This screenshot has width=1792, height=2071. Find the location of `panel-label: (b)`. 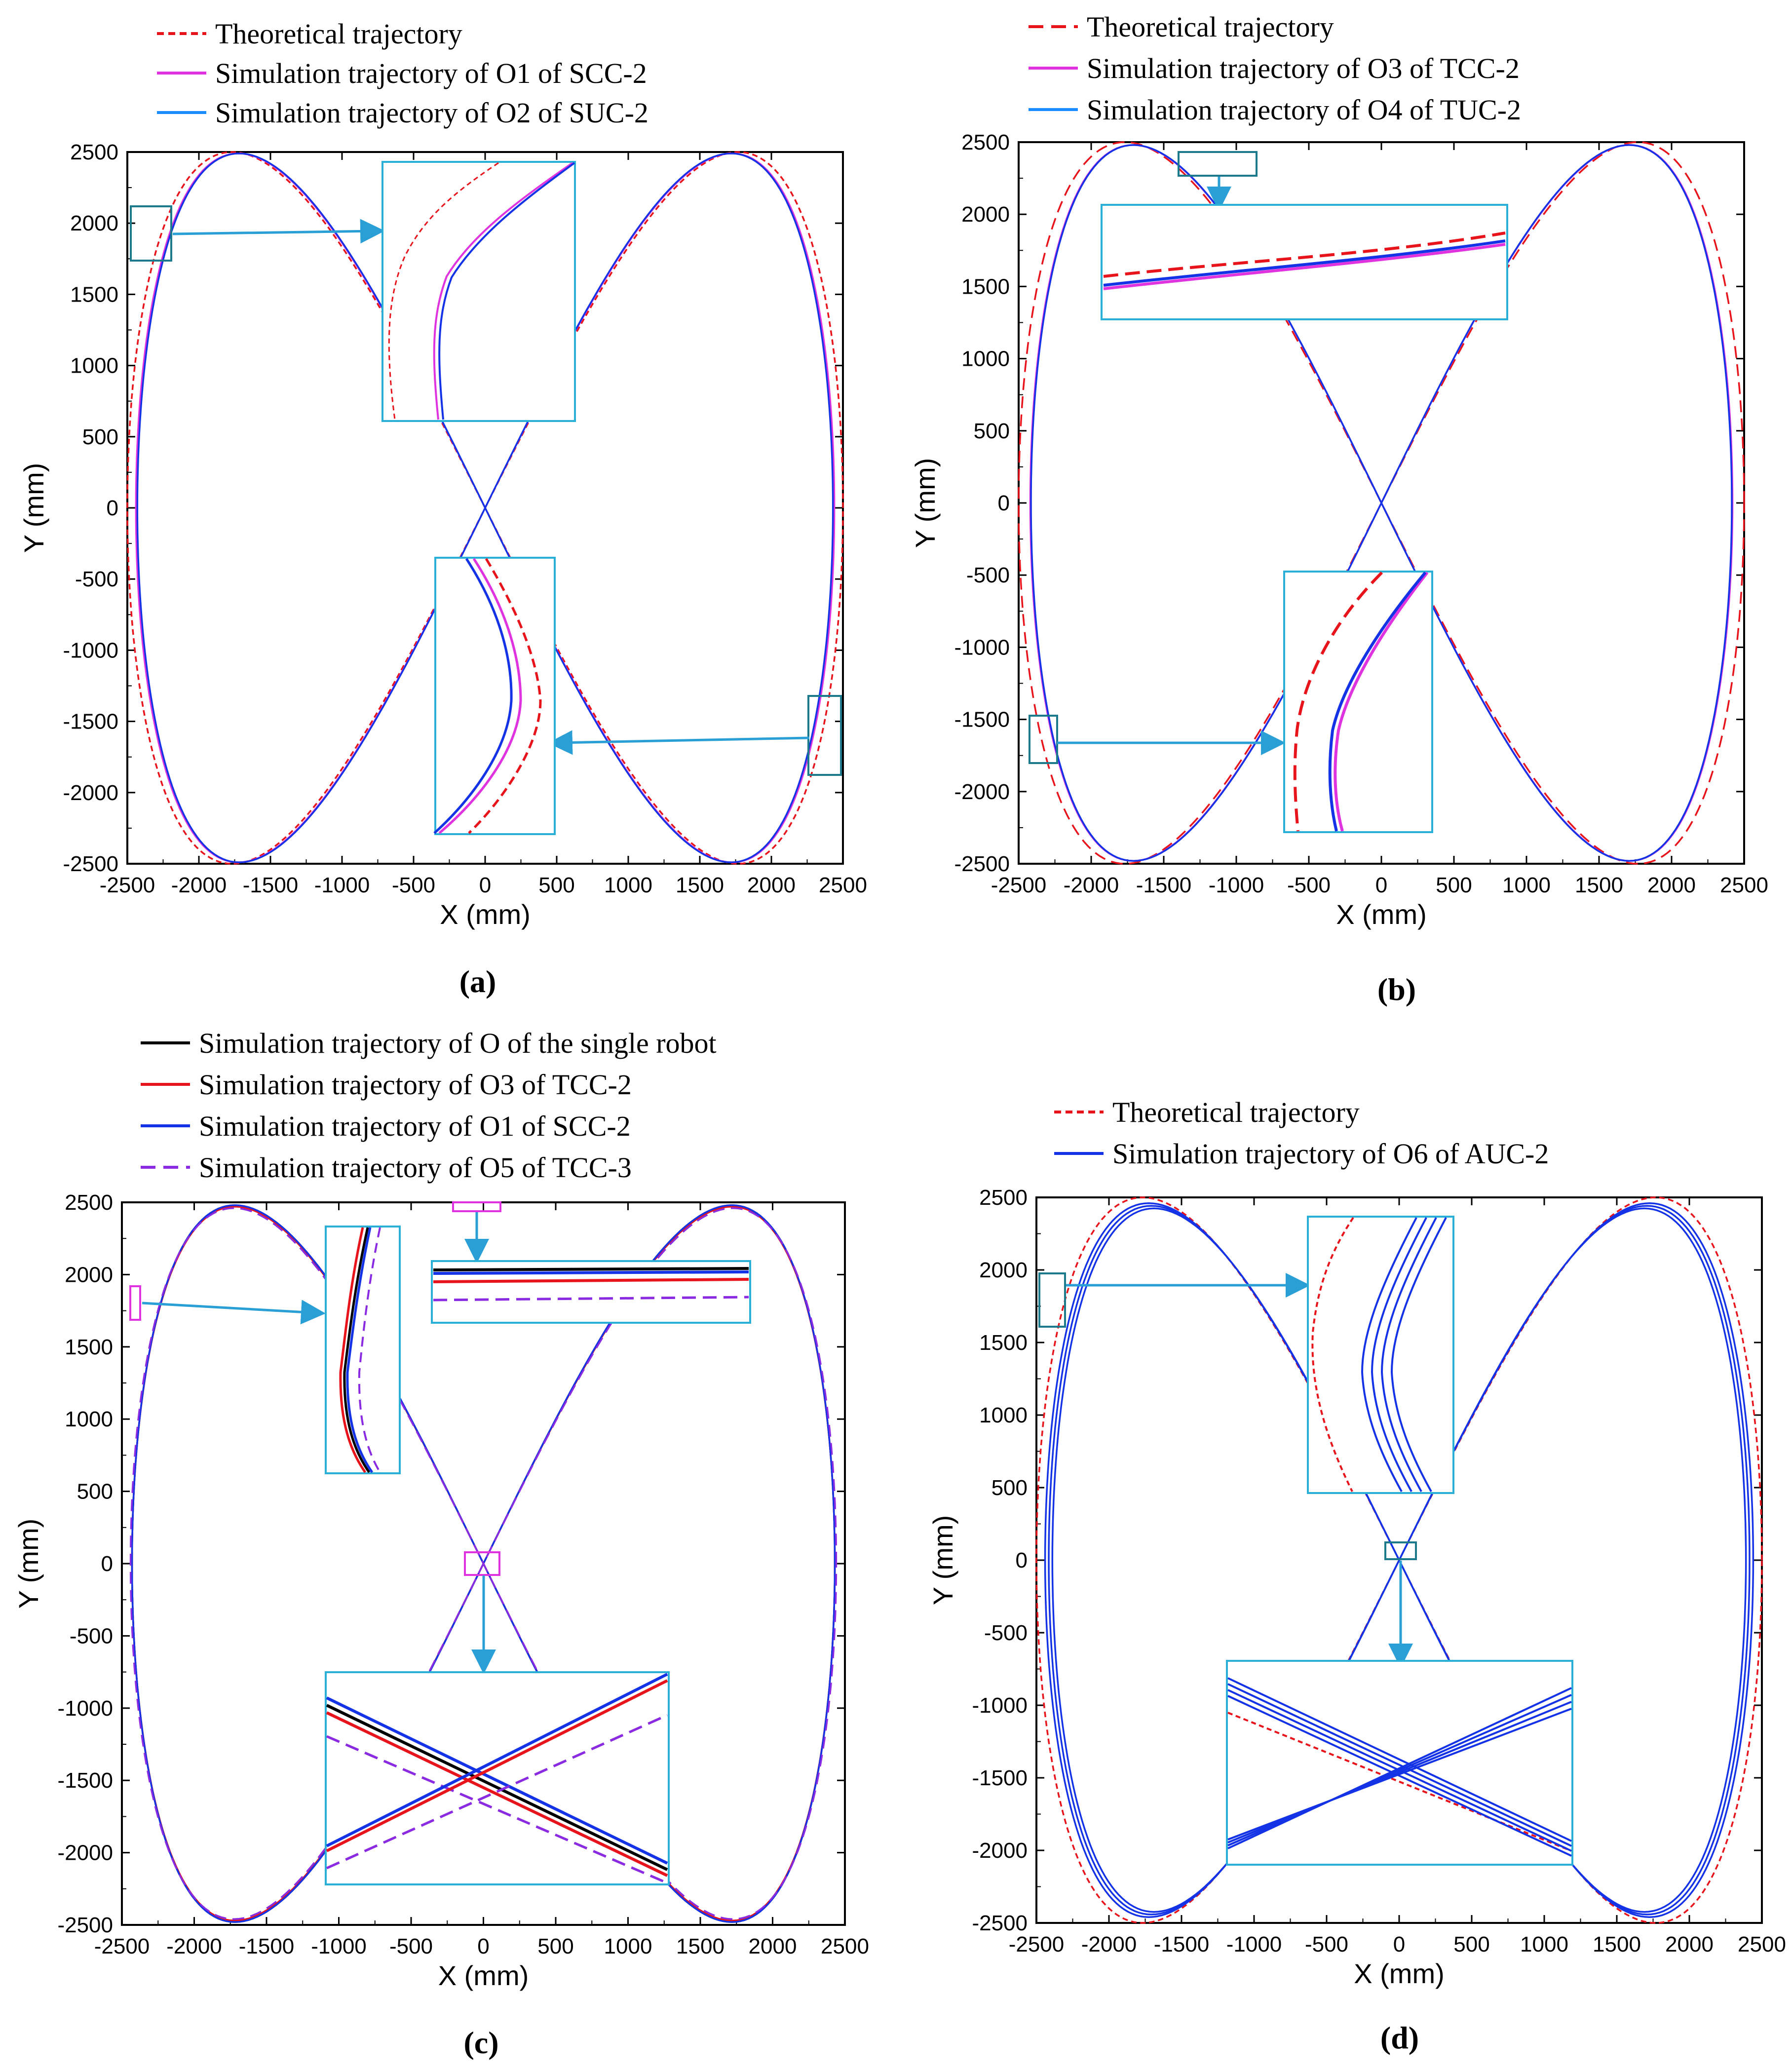

panel-label: (b) is located at coordinates (1396, 989).